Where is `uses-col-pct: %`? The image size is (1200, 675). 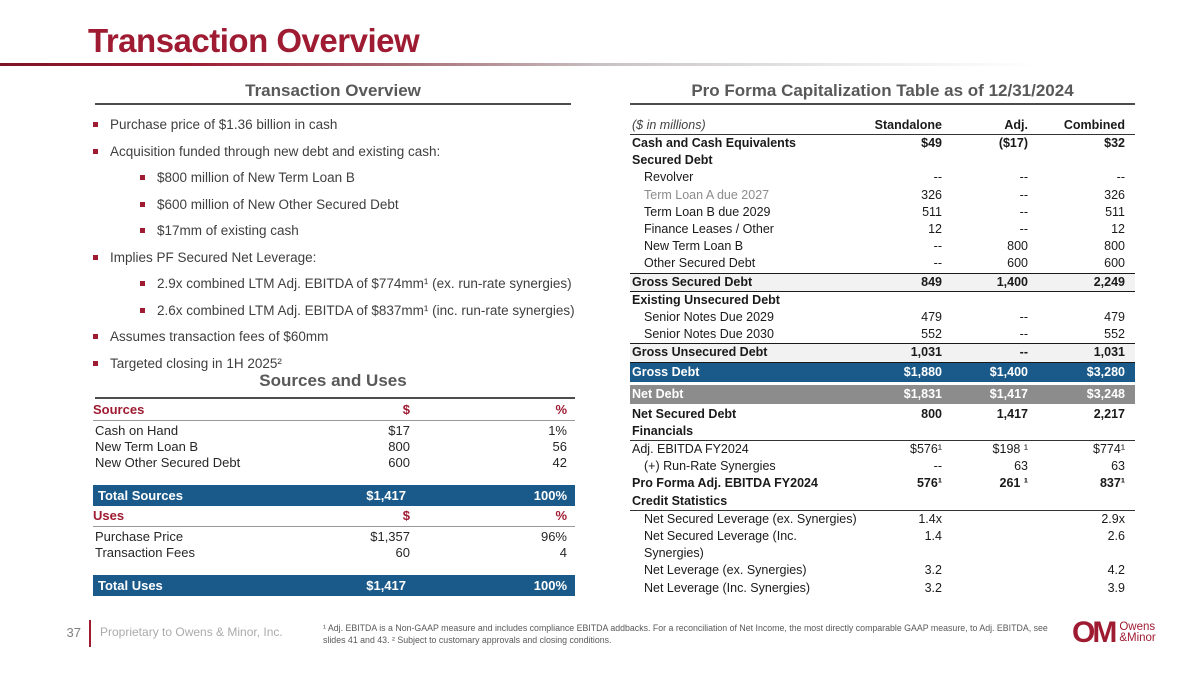
uses-col-pct: % is located at coordinates (561, 515).